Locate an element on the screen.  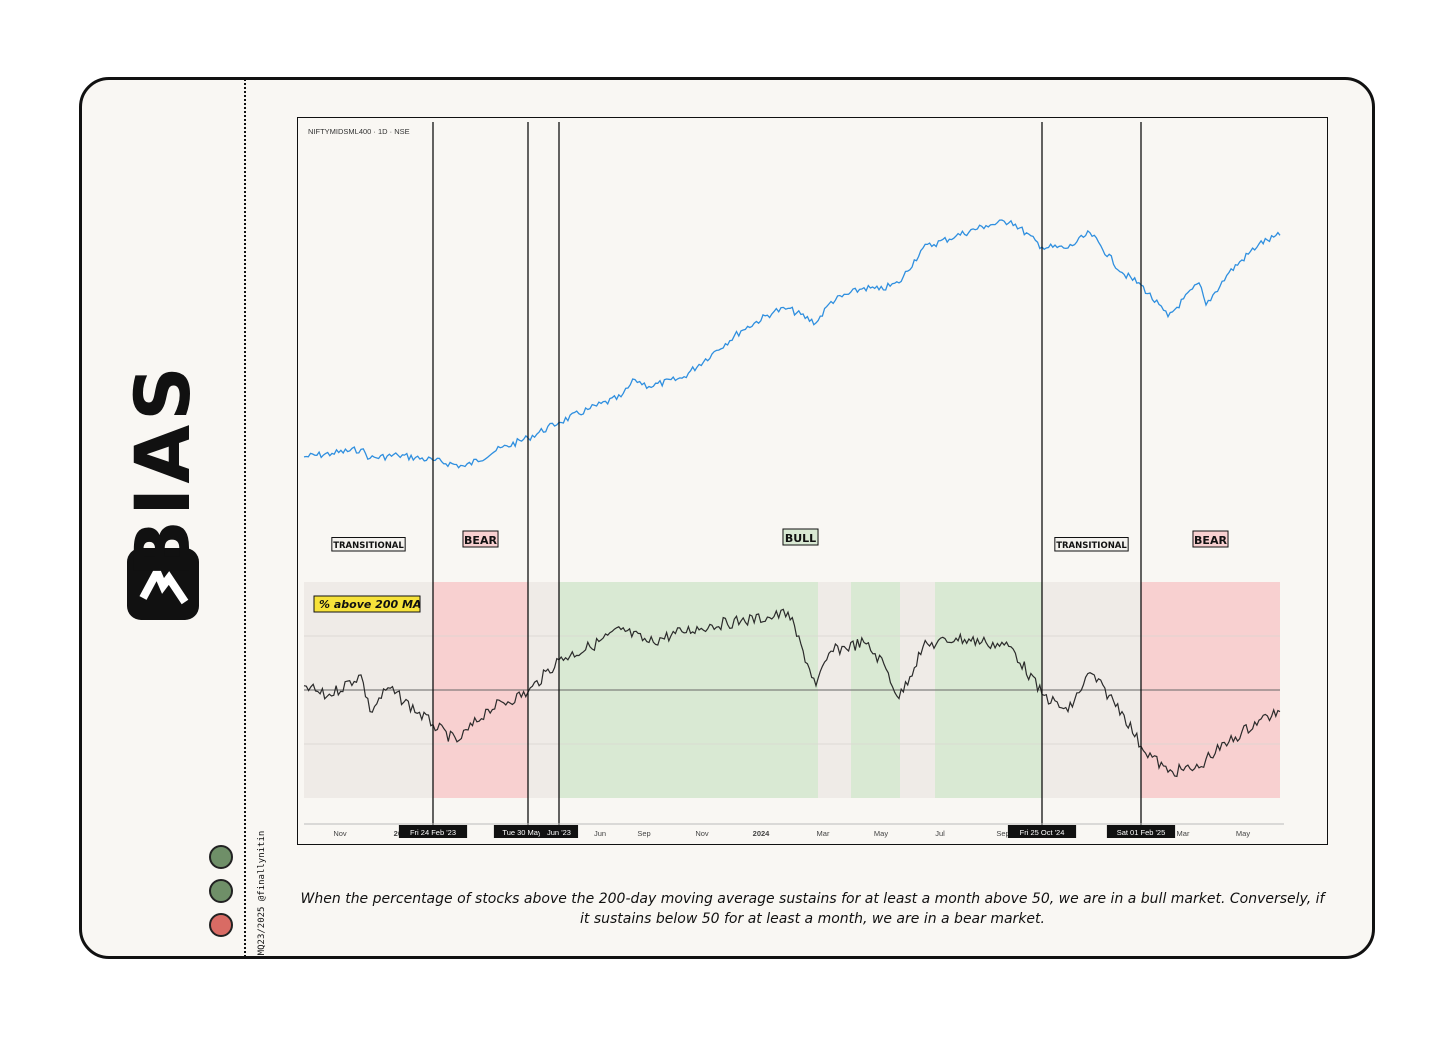
breadth-series-line is located at coordinates (792, 693).